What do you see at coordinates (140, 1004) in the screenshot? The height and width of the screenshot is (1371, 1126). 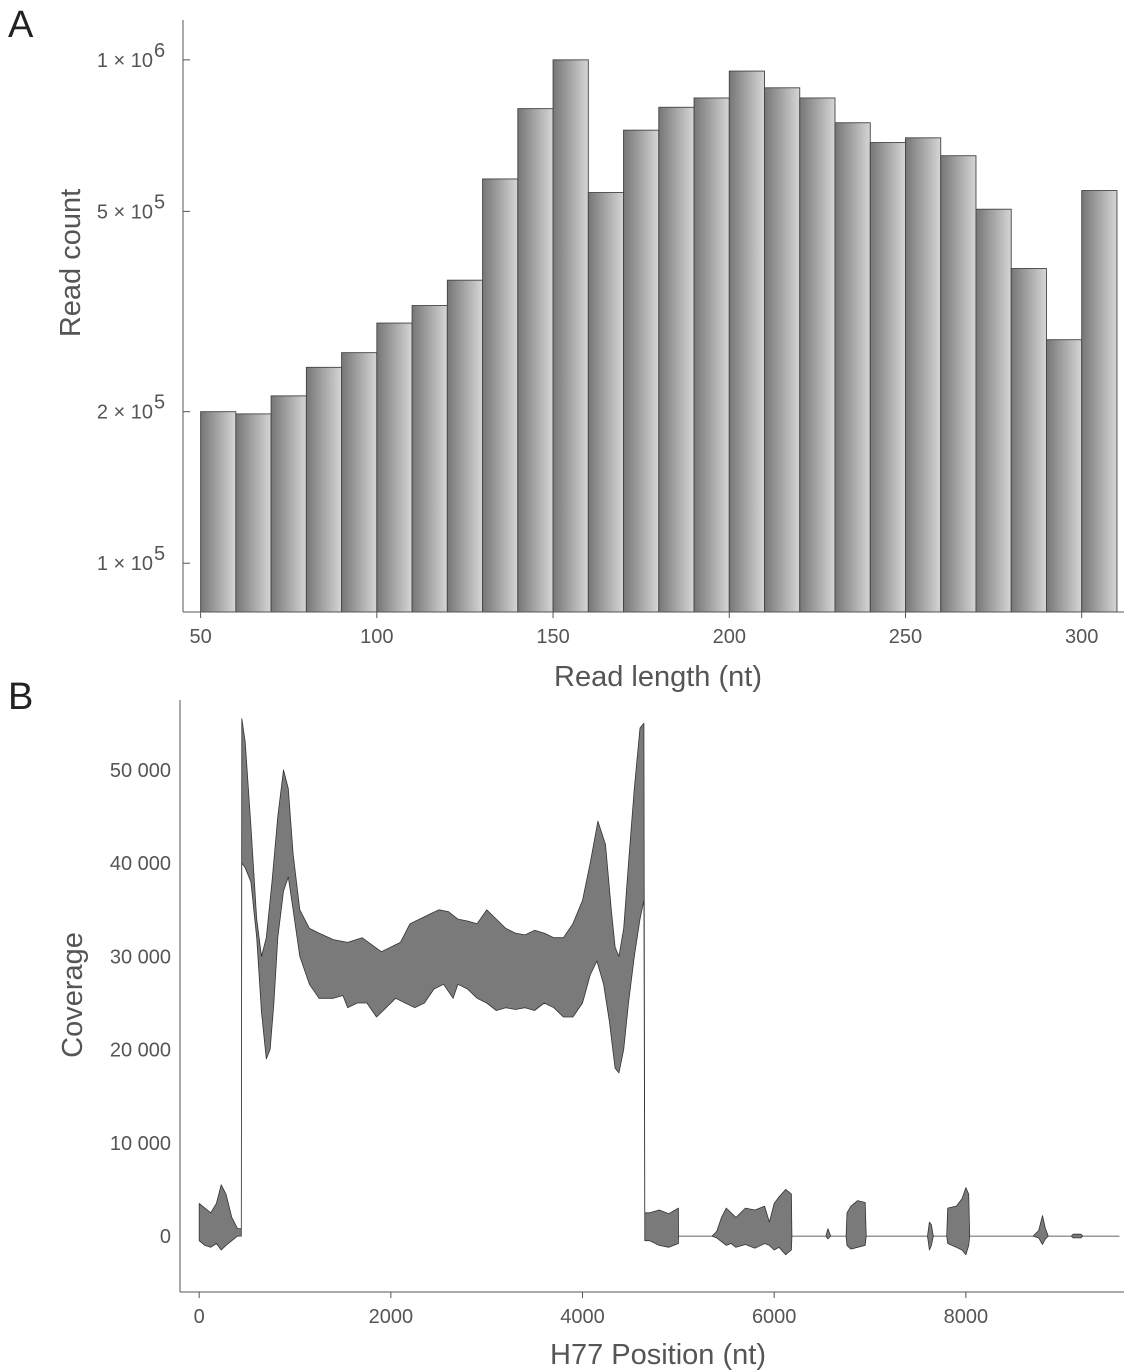 I see `y-axis-ticks: 0 10 000 20 000 30 000 40 000 50 000` at bounding box center [140, 1004].